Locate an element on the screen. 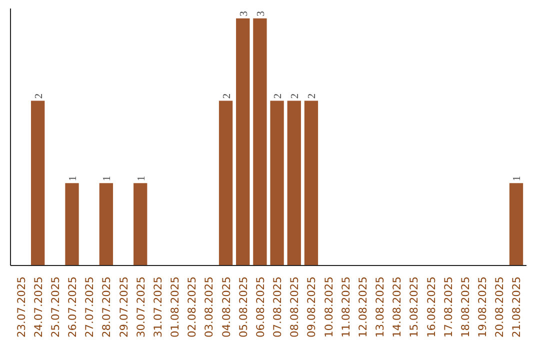 This screenshot has width=540, height=340. x-tick-label: 16.08.2025 is located at coordinates (431, 307).